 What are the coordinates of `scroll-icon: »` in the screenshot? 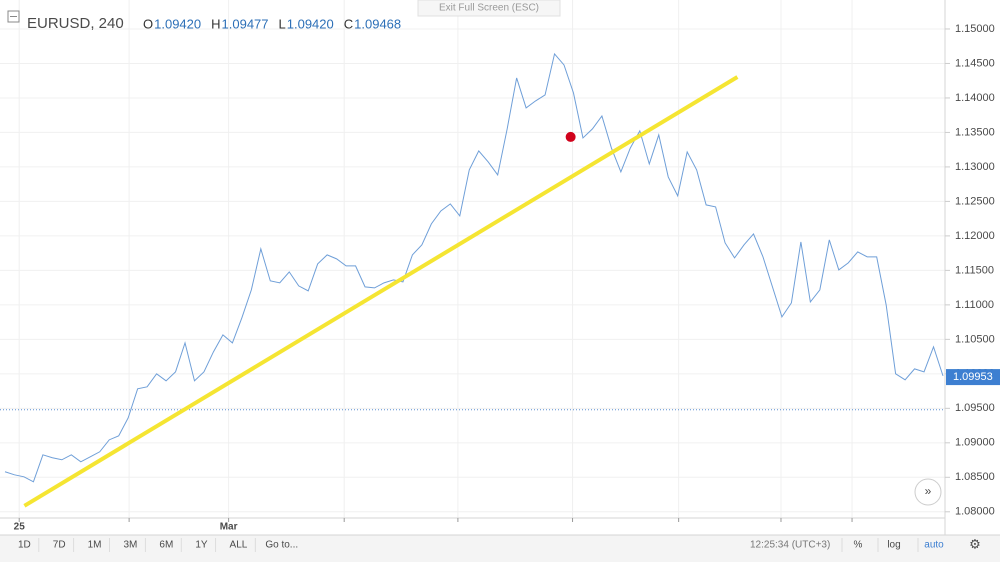 It's located at (928, 491).